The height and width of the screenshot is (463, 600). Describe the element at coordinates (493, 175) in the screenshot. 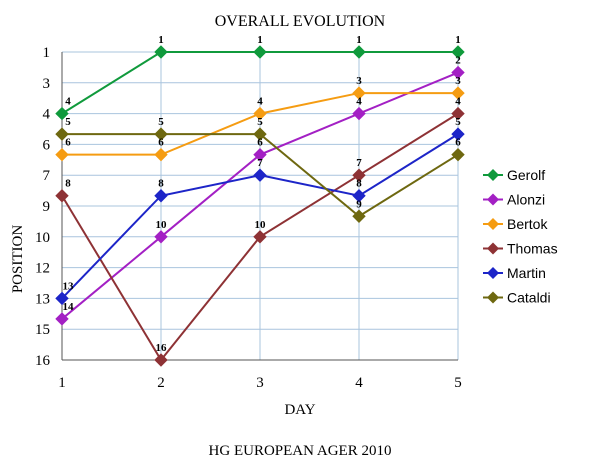

I see `legend-marker-gerolf` at that location.